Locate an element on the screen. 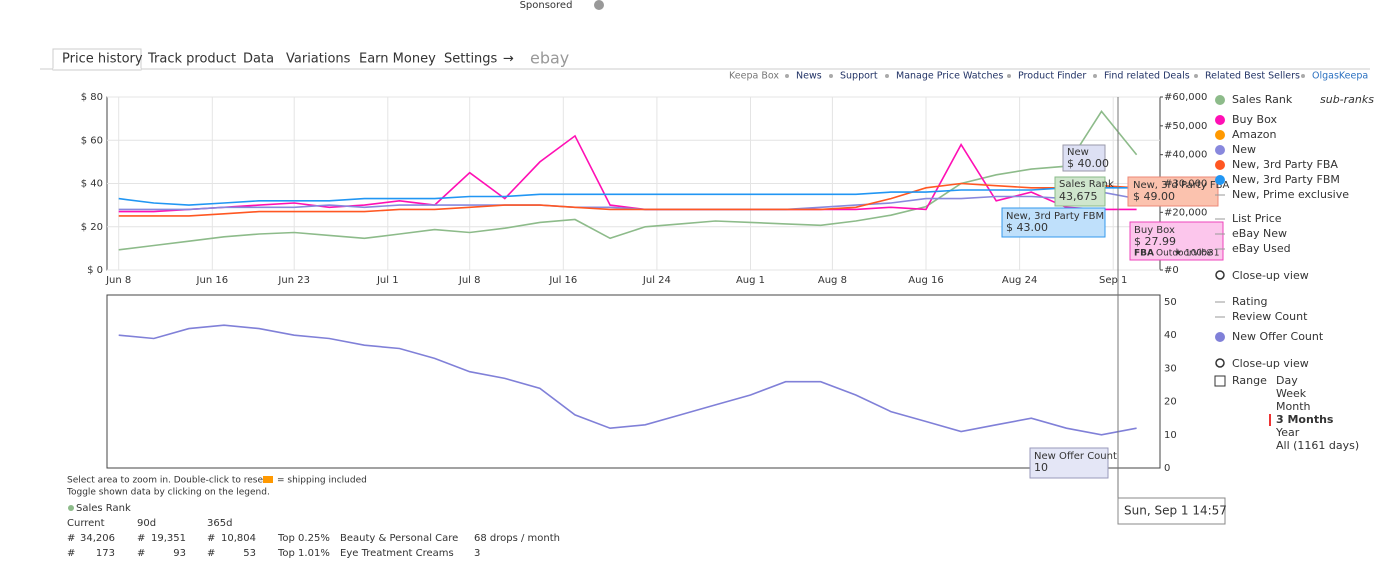 The width and height of the screenshot is (1395, 562). y-tick-label: 40 is located at coordinates (1170, 335).